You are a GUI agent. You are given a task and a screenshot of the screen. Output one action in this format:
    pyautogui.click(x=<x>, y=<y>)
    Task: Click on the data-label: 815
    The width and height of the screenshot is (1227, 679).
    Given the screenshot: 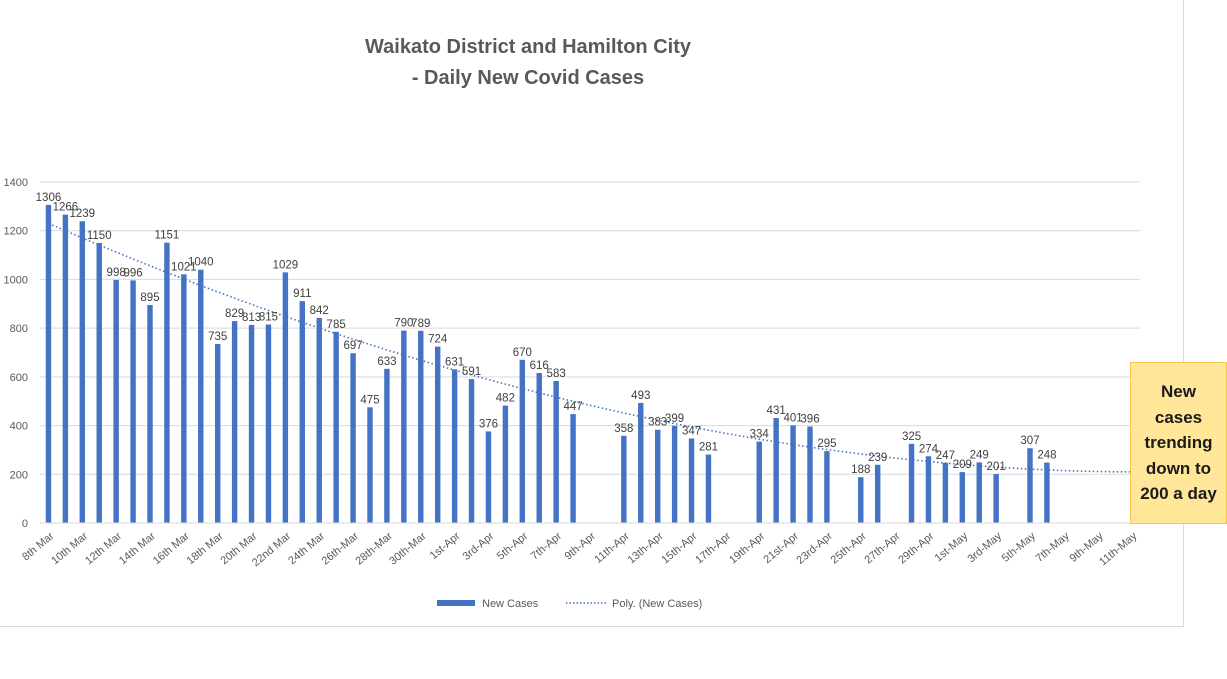 What is the action you would take?
    pyautogui.click(x=268, y=317)
    